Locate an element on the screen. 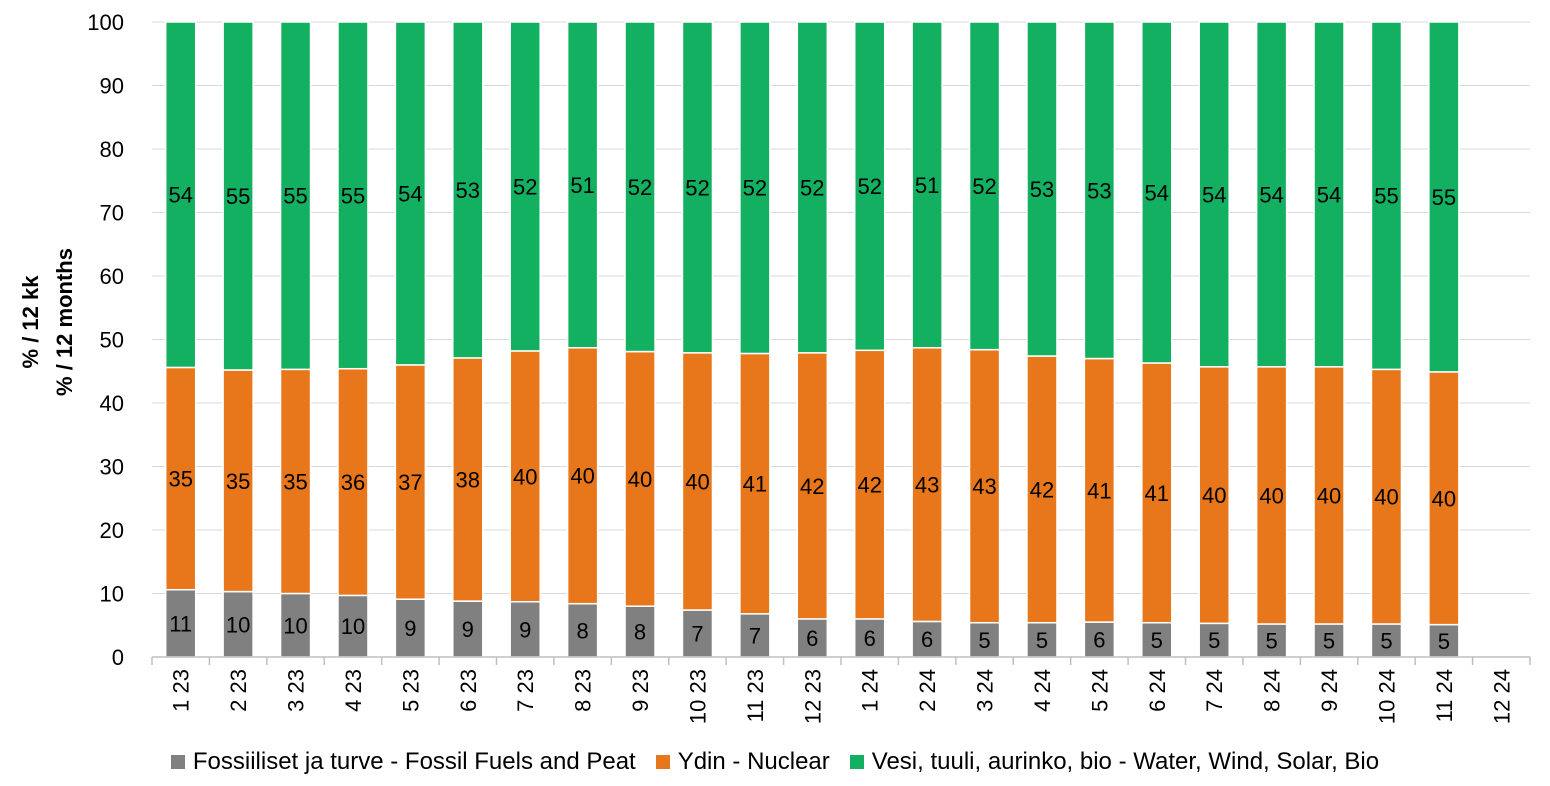 The width and height of the screenshot is (1550, 786). data-label-s2-18: 54 is located at coordinates (1214, 194).